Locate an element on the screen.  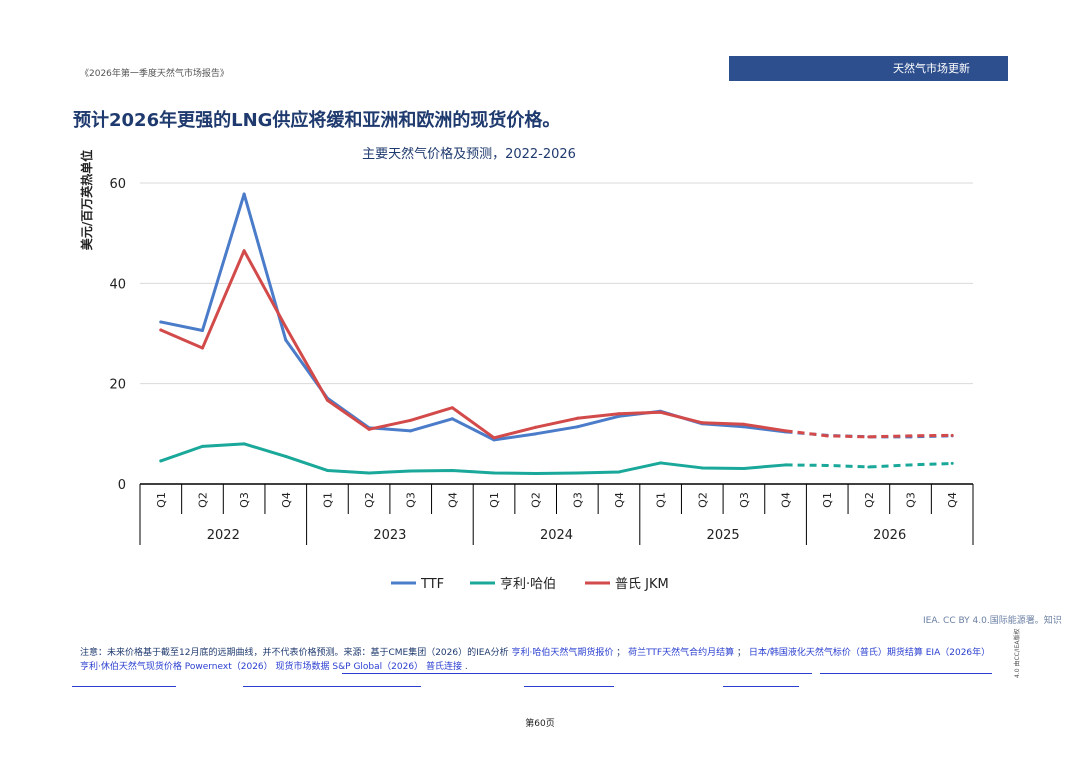
source-link: 亨利·哈伯天然气期货报价 is located at coordinates (562, 653).